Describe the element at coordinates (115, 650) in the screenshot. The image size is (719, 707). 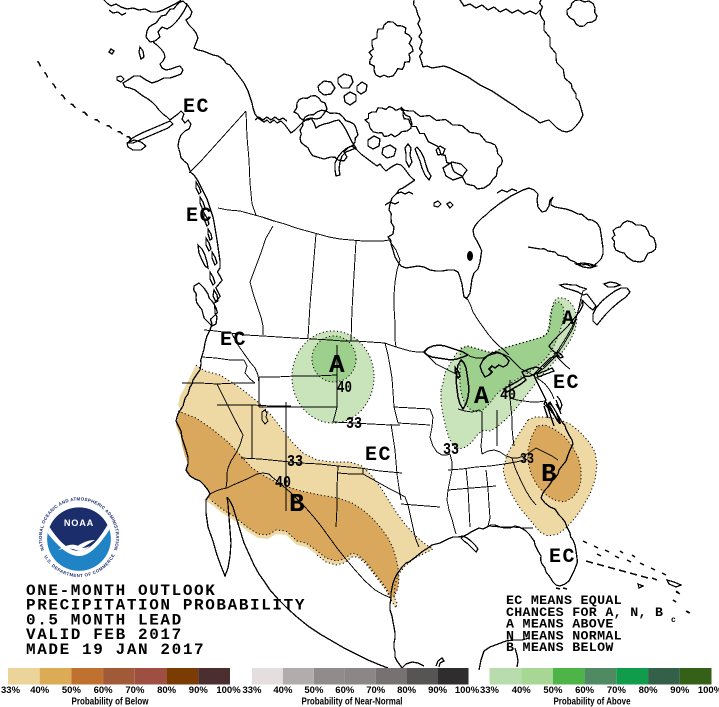
I see `svg-text: MADE 19 JAN 2017` at that location.